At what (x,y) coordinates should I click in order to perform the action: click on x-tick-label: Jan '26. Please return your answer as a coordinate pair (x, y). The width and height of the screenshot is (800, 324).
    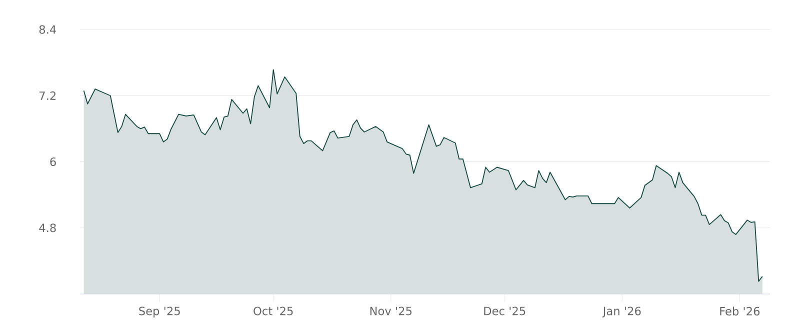
    Looking at the image, I should click on (621, 312).